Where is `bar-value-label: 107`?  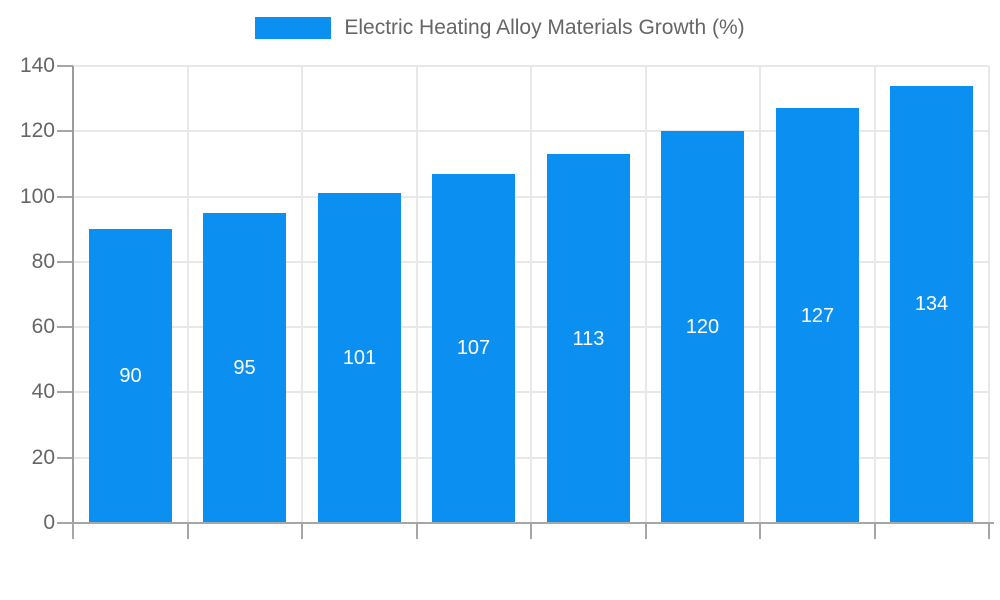
bar-value-label: 107 is located at coordinates (473, 348).